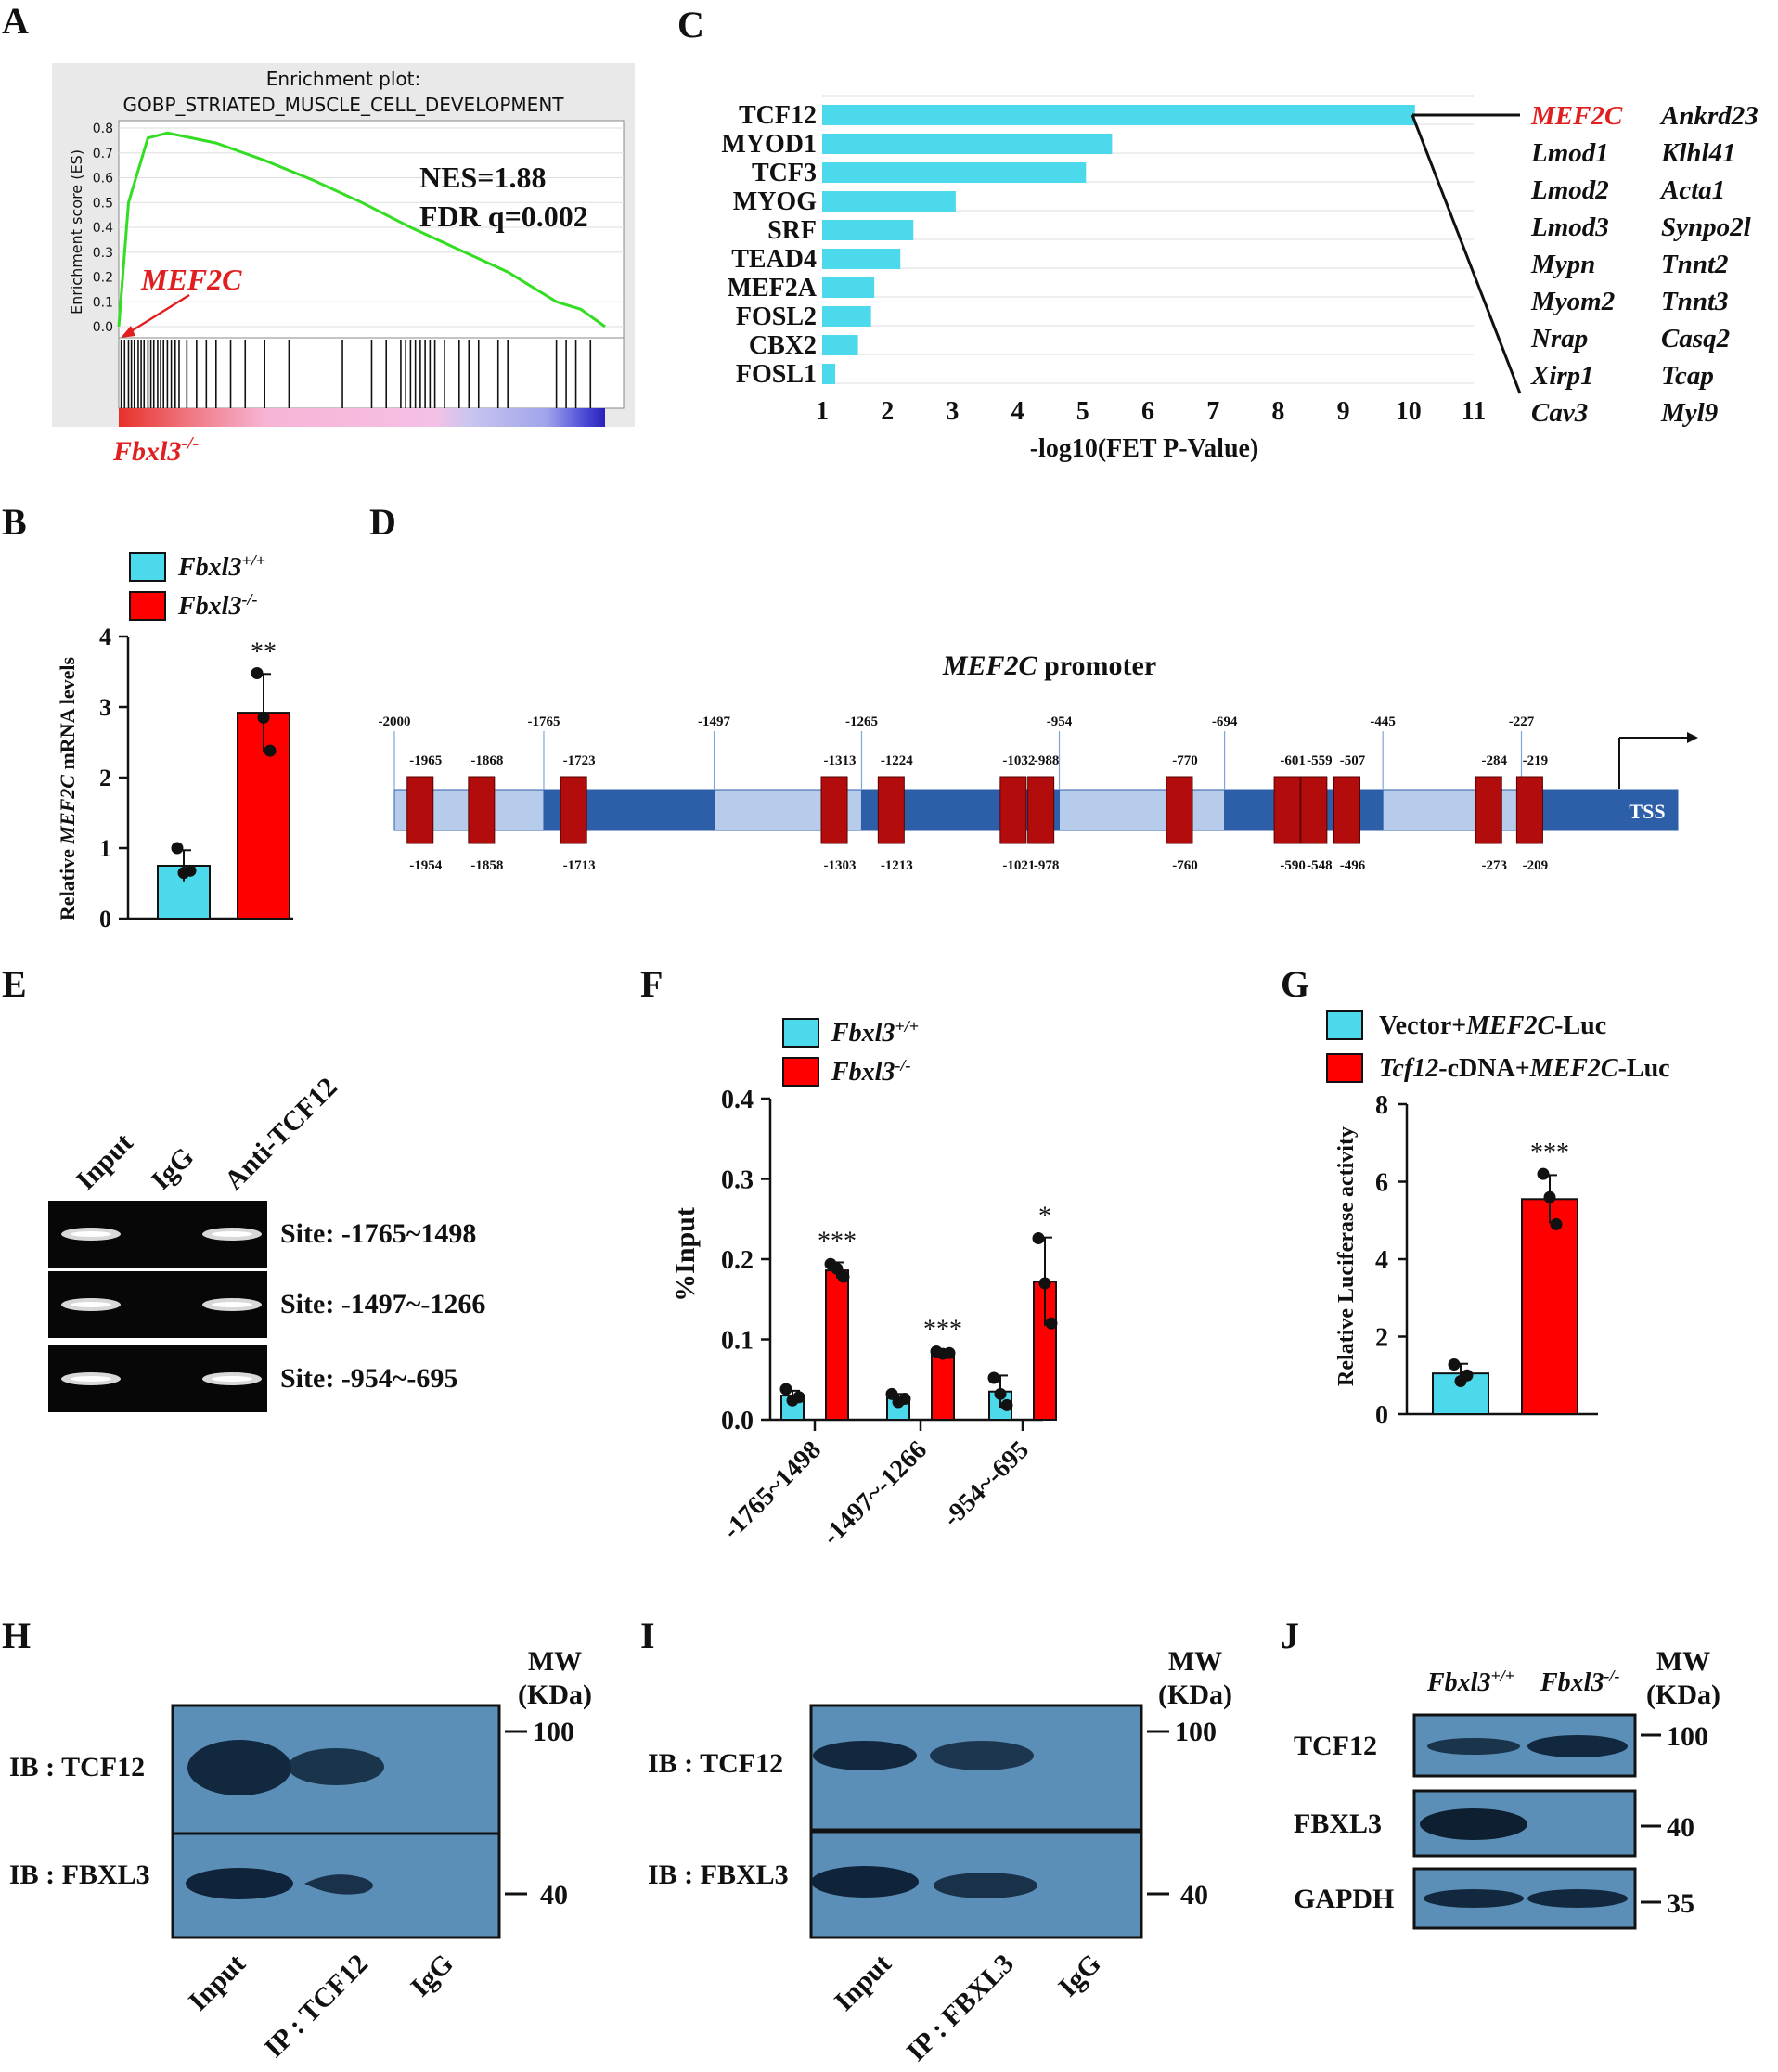 Image resolution: width=1778 pixels, height=2072 pixels. I want to click on gsea-gene-arrow-head, so click(128, 332).